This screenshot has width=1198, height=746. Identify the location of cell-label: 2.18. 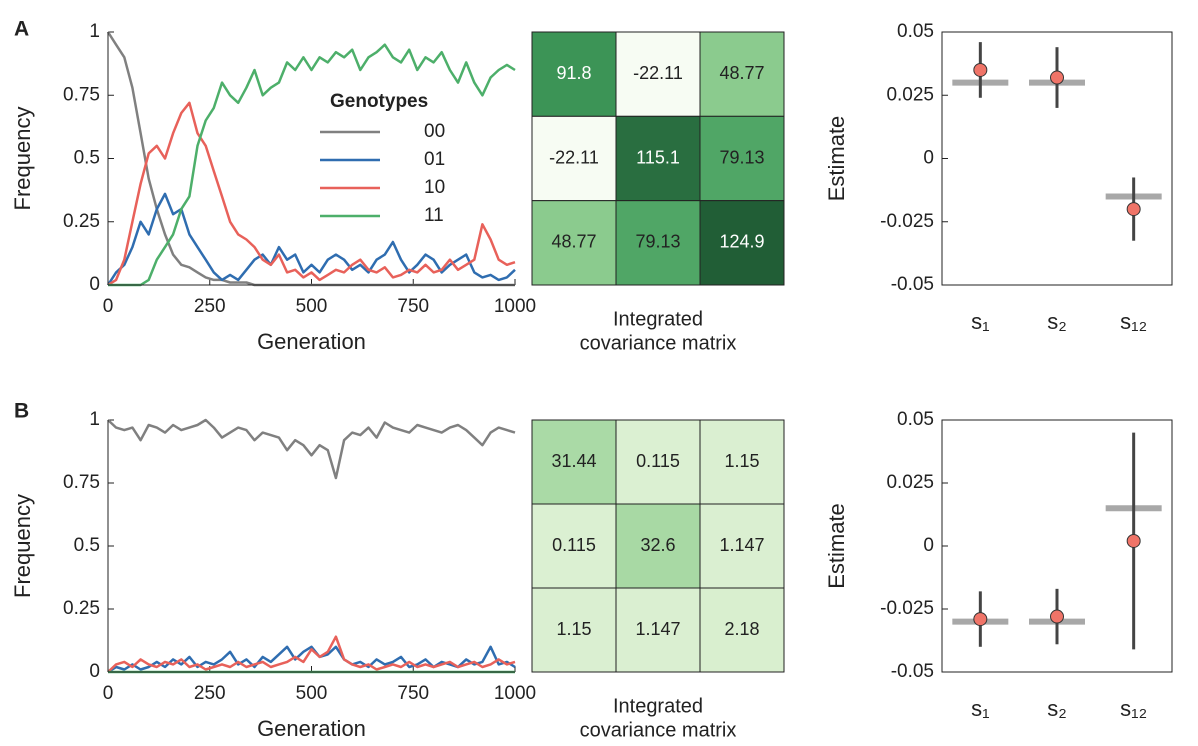
(741, 629).